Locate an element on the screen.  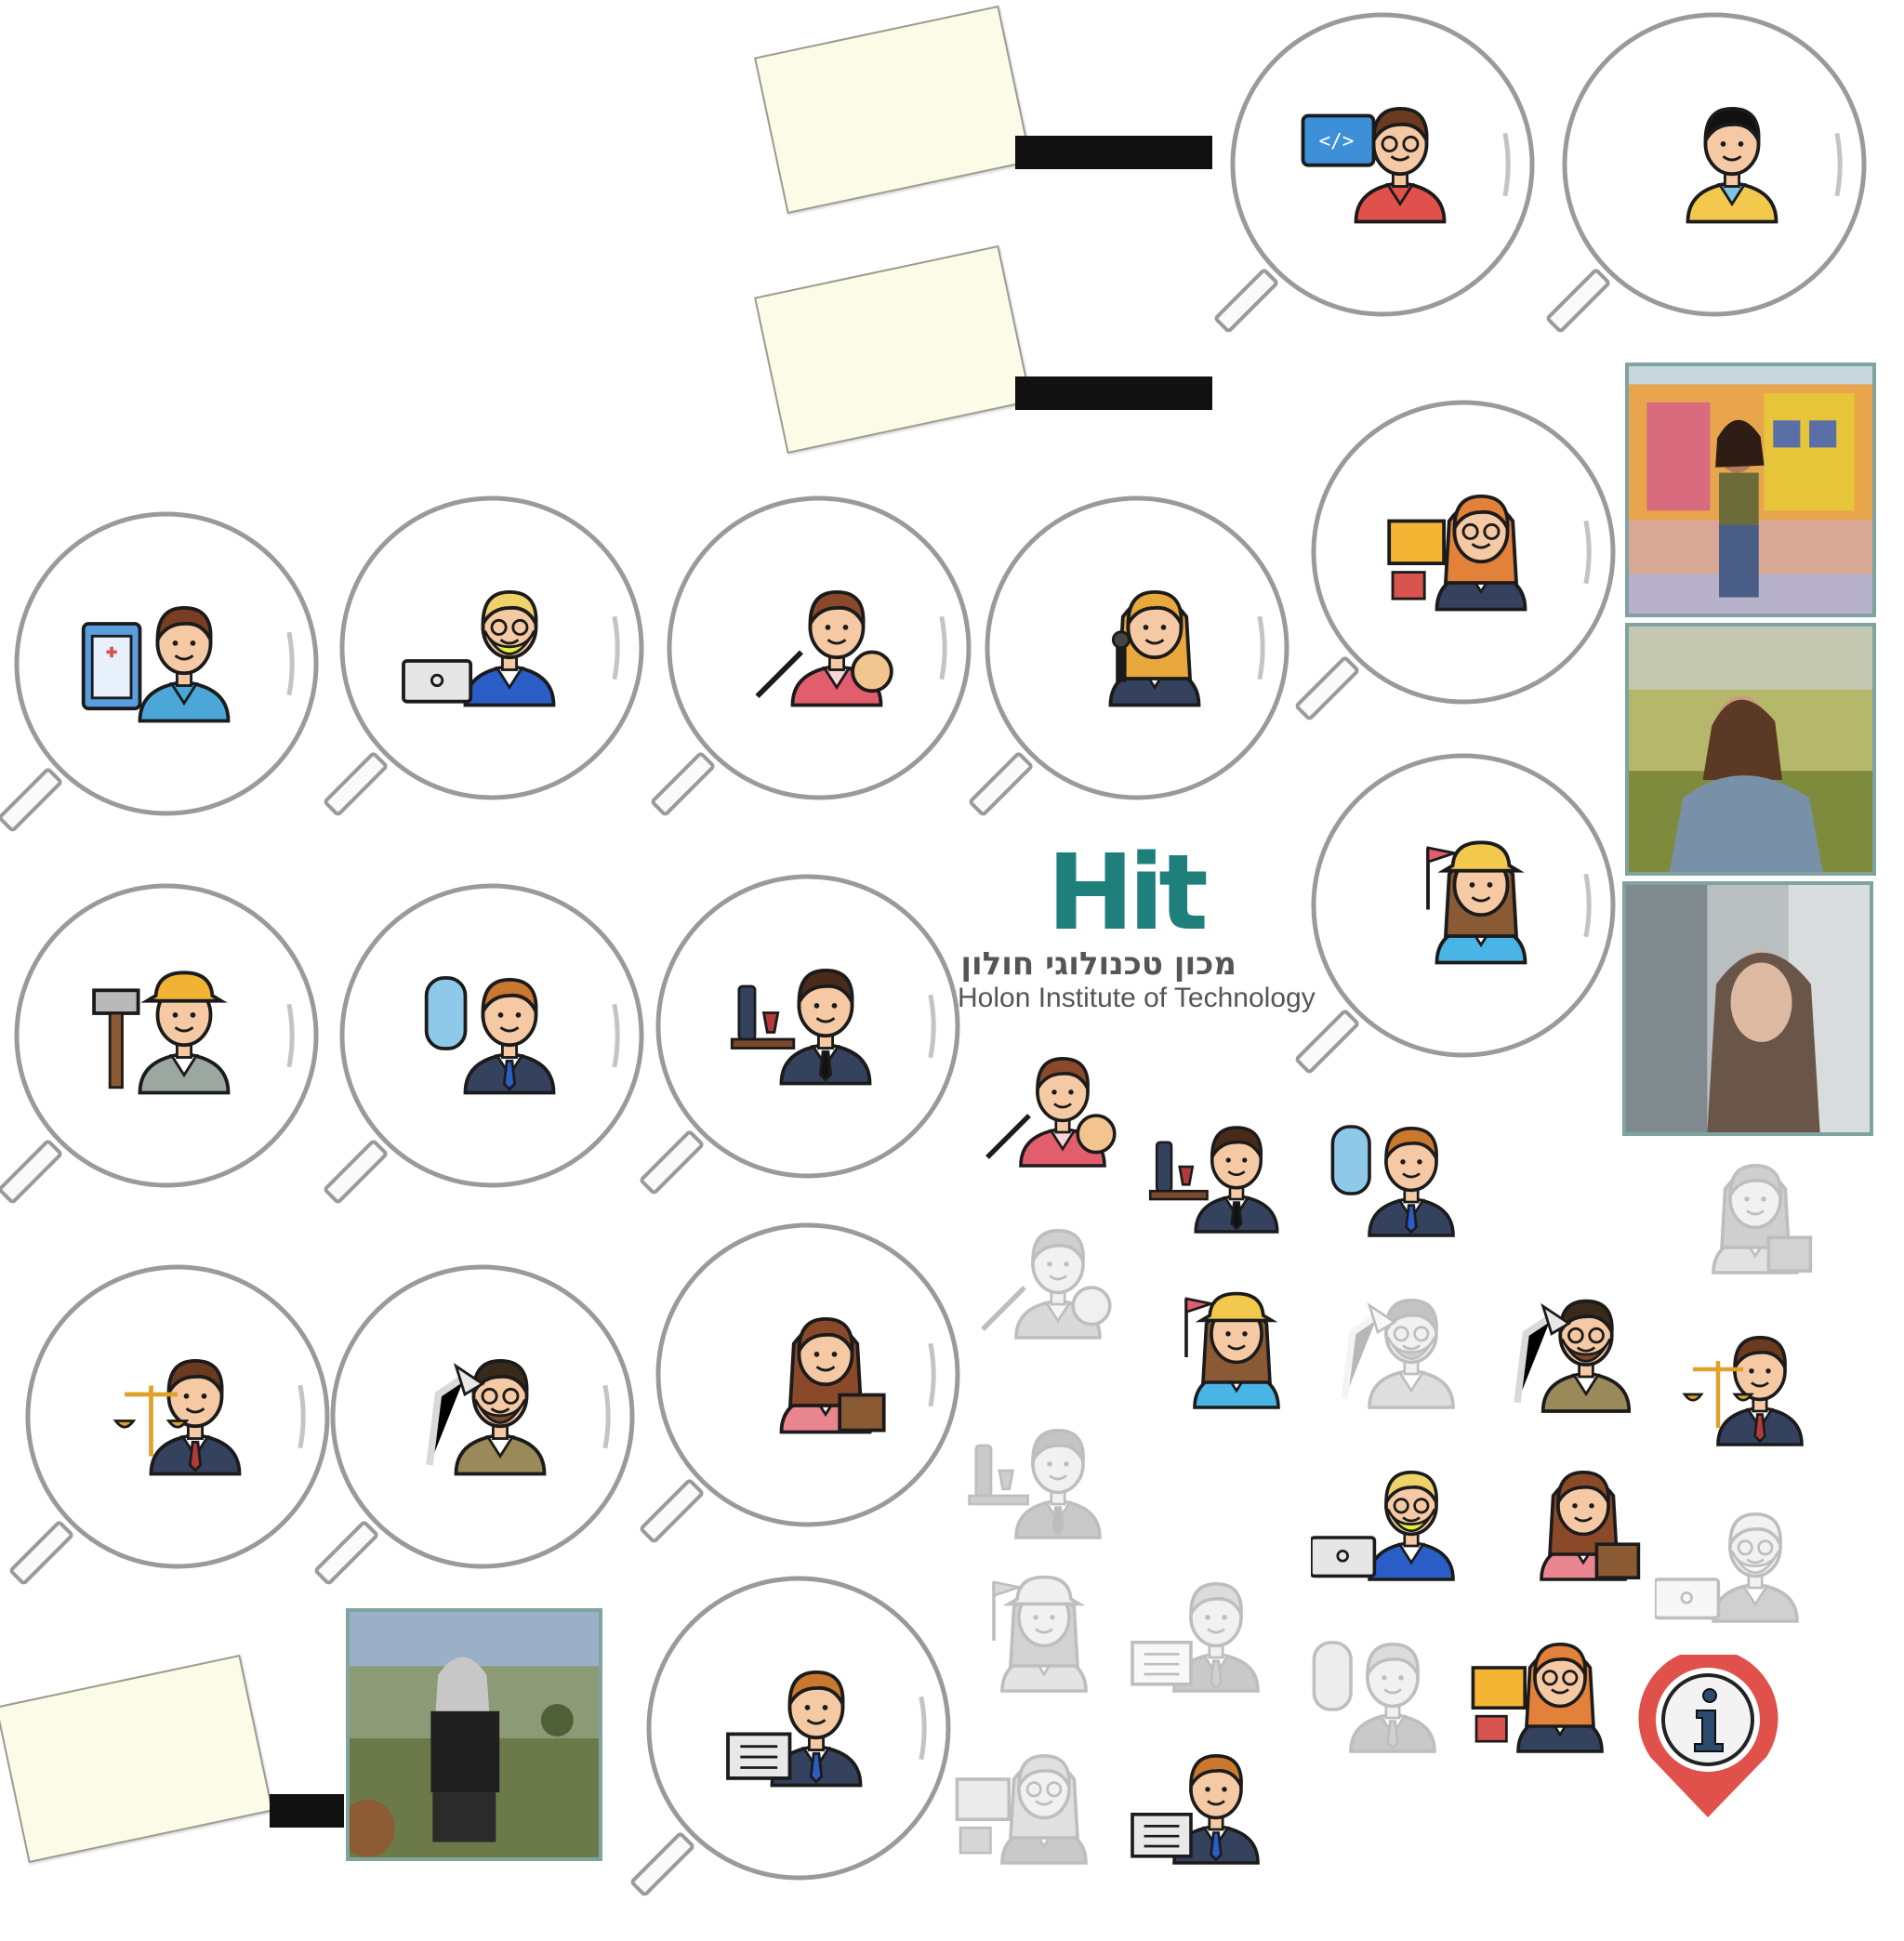
construction-worker-icon is located at coordinates (161, 1032).